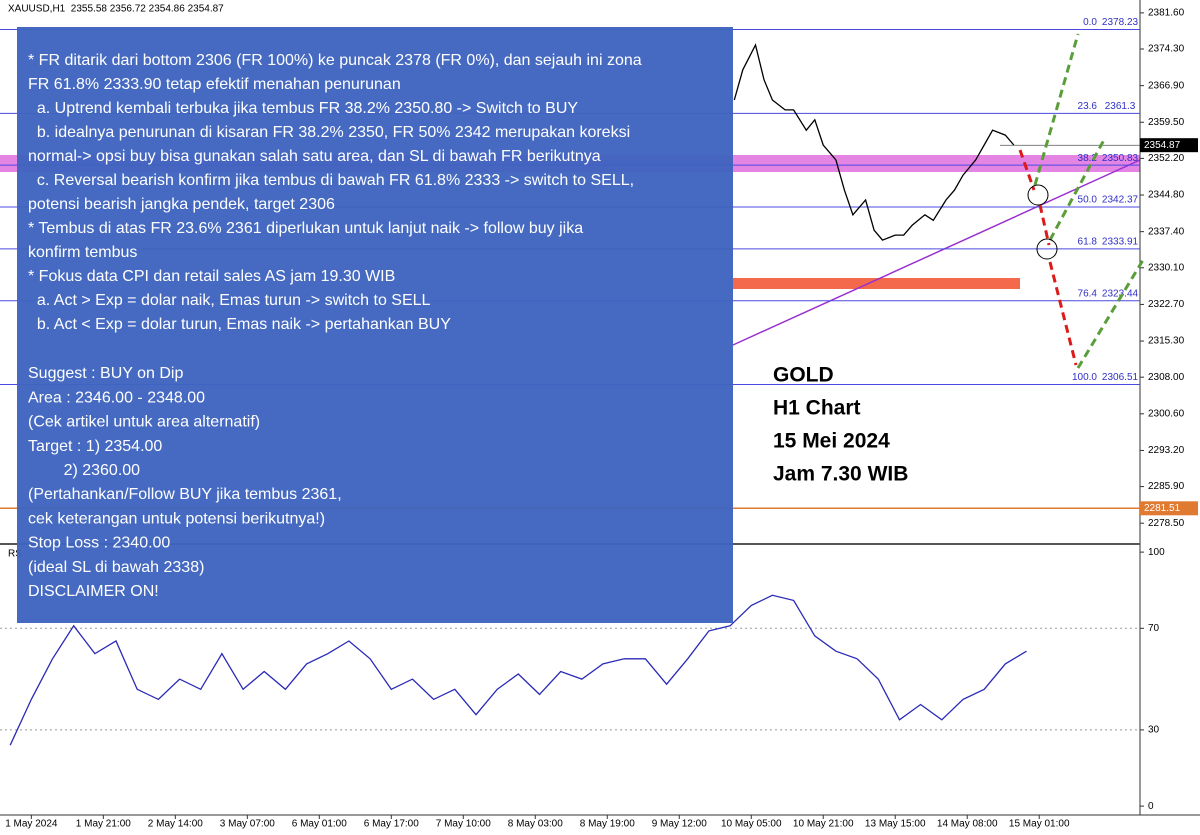 The width and height of the screenshot is (1200, 835). What do you see at coordinates (1156, 552) in the screenshot?
I see `y-tick-label: 100` at bounding box center [1156, 552].